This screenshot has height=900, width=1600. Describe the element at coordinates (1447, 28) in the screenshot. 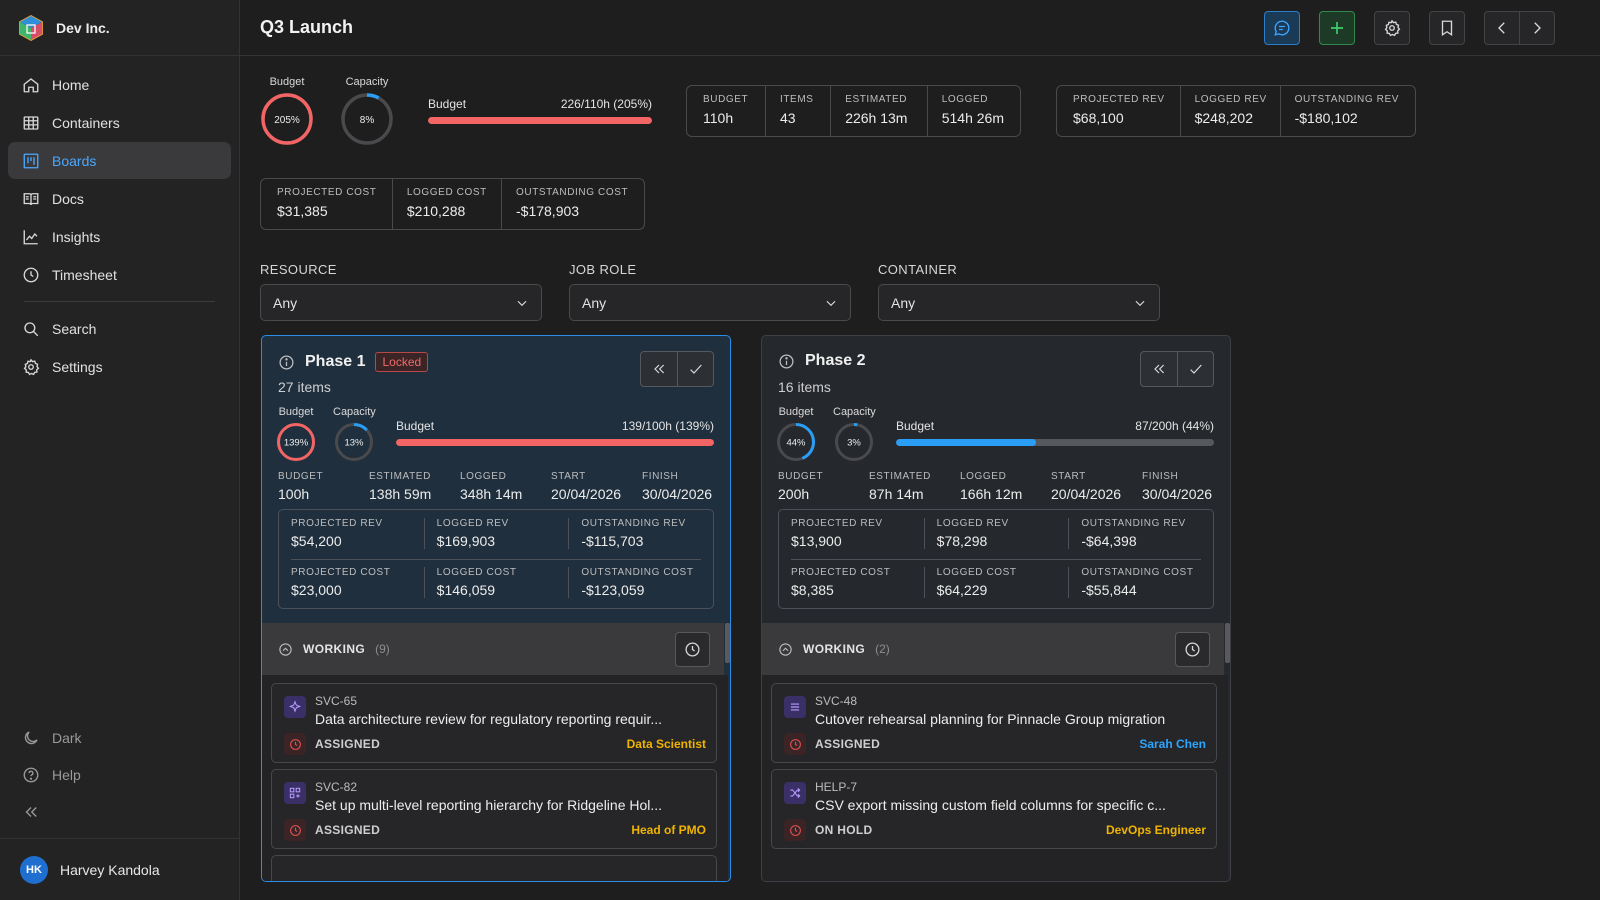

I see `bookmark-button` at that location.